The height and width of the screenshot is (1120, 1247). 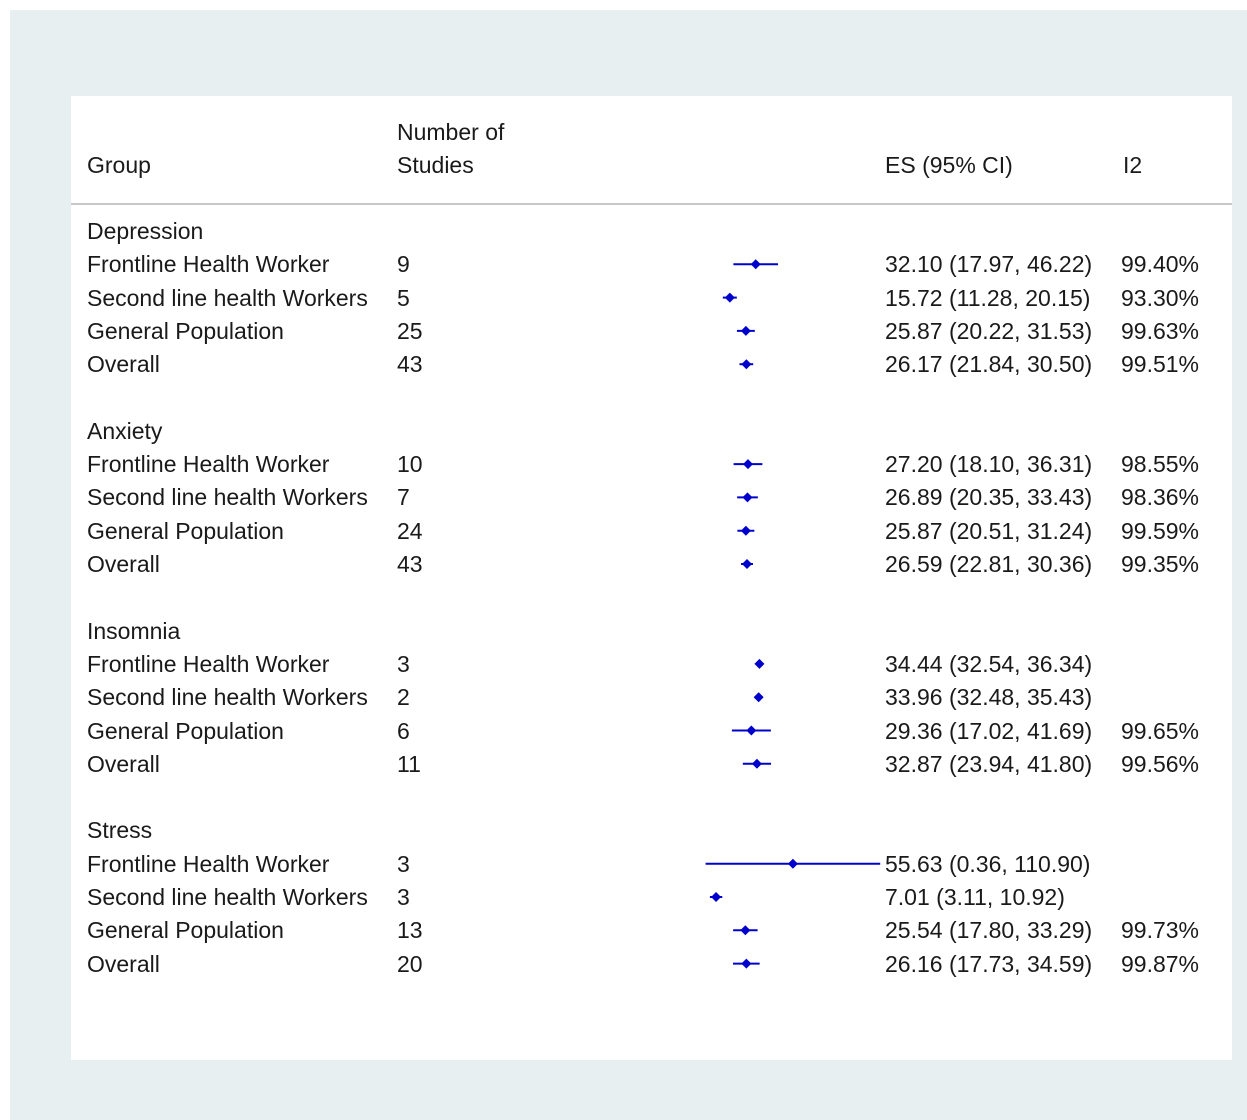 What do you see at coordinates (403, 497) in the screenshot?
I see `row-study-count: 7` at bounding box center [403, 497].